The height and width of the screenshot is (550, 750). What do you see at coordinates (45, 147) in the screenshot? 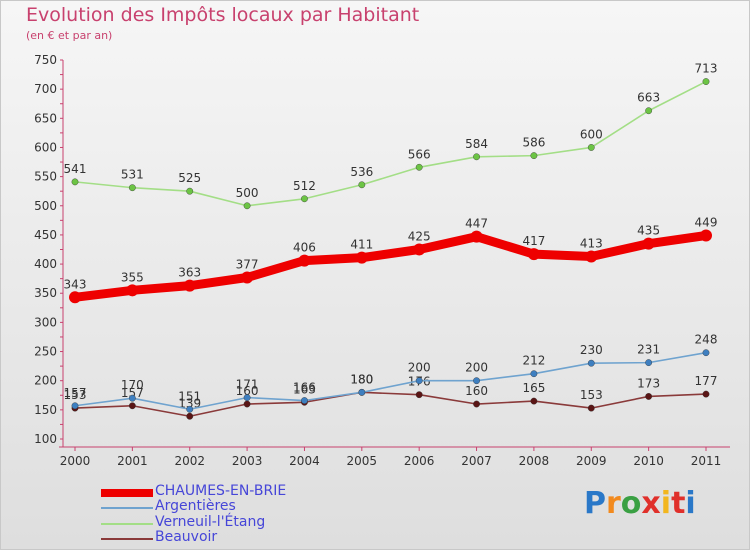
I see `y-tick-label: 600` at bounding box center [45, 147].